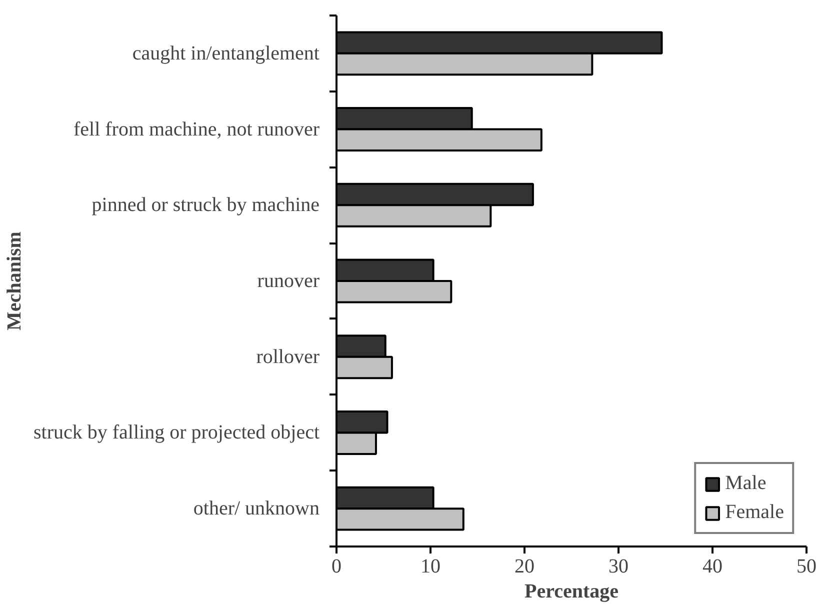 The width and height of the screenshot is (828, 607). What do you see at coordinates (256, 509) in the screenshot?
I see `y-tick-label: other/ unknown` at bounding box center [256, 509].